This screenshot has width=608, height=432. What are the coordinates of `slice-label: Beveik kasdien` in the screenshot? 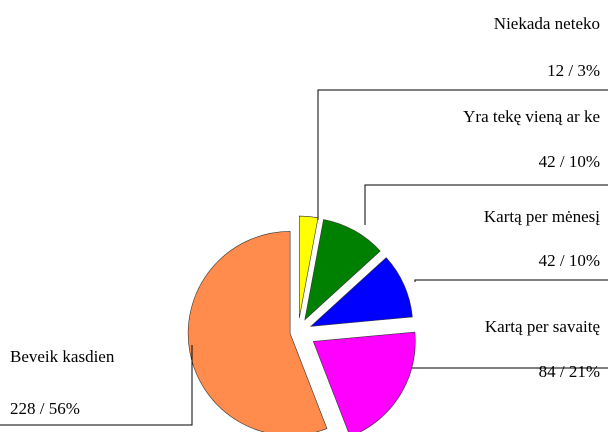 It's located at (62, 356).